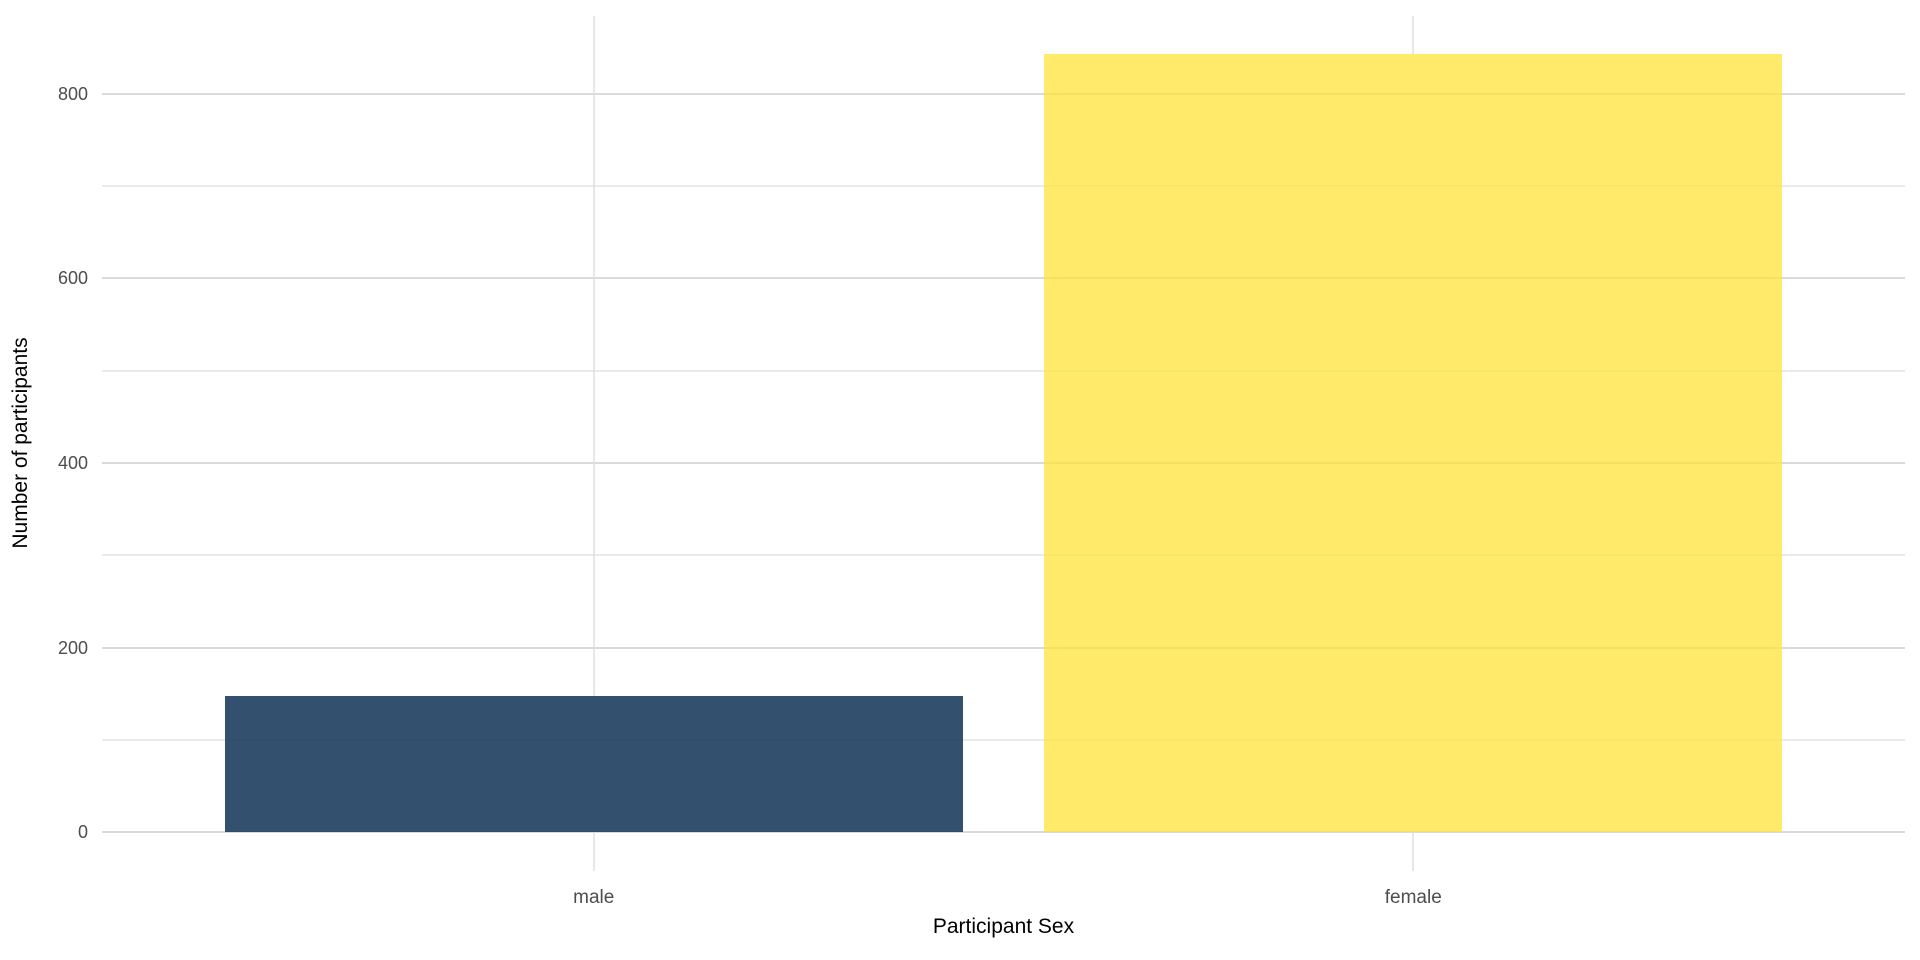  What do you see at coordinates (72, 647) in the screenshot?
I see `y-tick-label: 200` at bounding box center [72, 647].